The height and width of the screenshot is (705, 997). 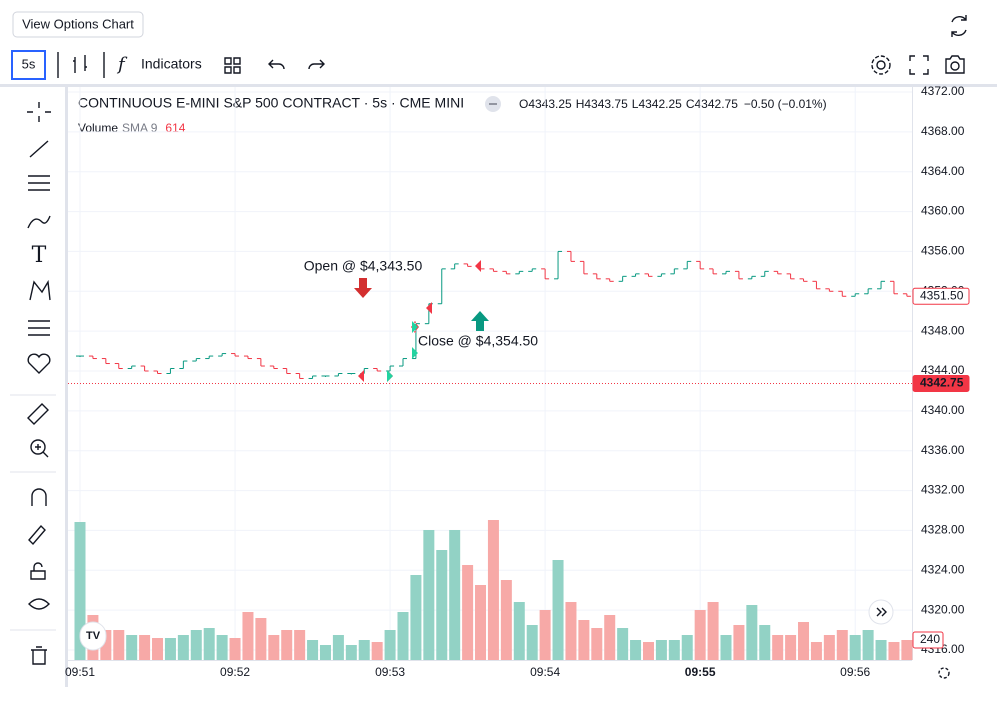 I want to click on price-label: 4351.50, so click(x=942, y=295).